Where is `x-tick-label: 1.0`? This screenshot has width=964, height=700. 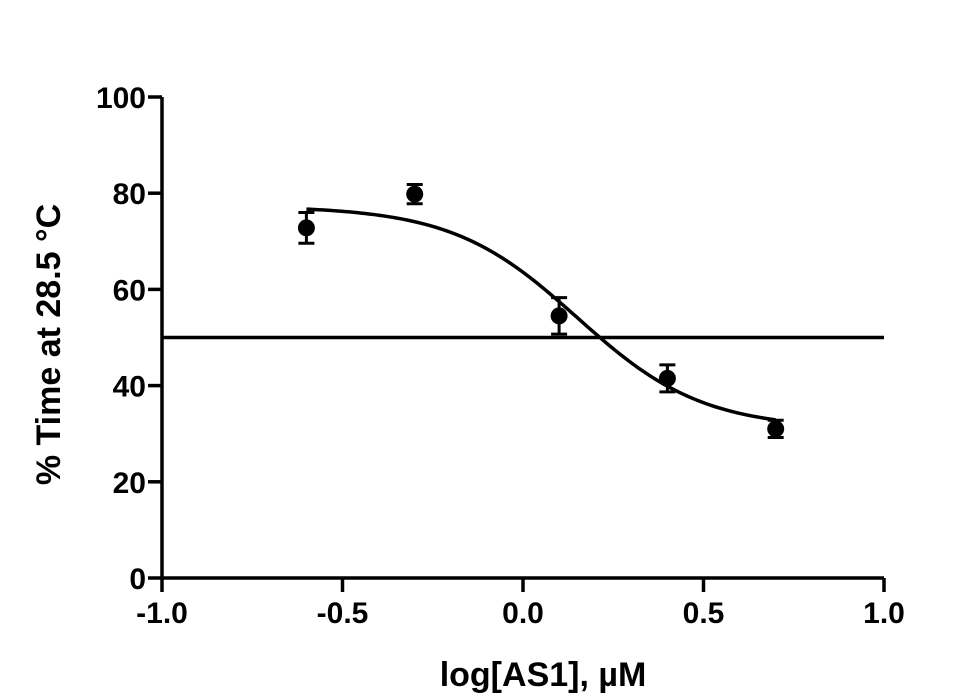
x-tick-label: 1.0 is located at coordinates (884, 613).